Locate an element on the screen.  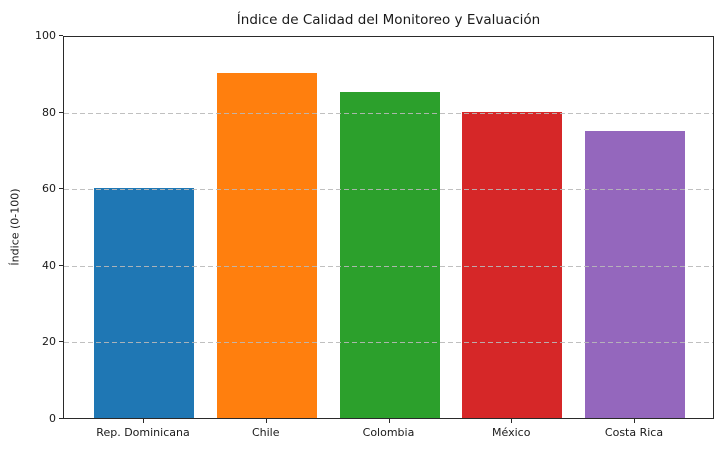
x-tick-label: México is located at coordinates (511, 432).